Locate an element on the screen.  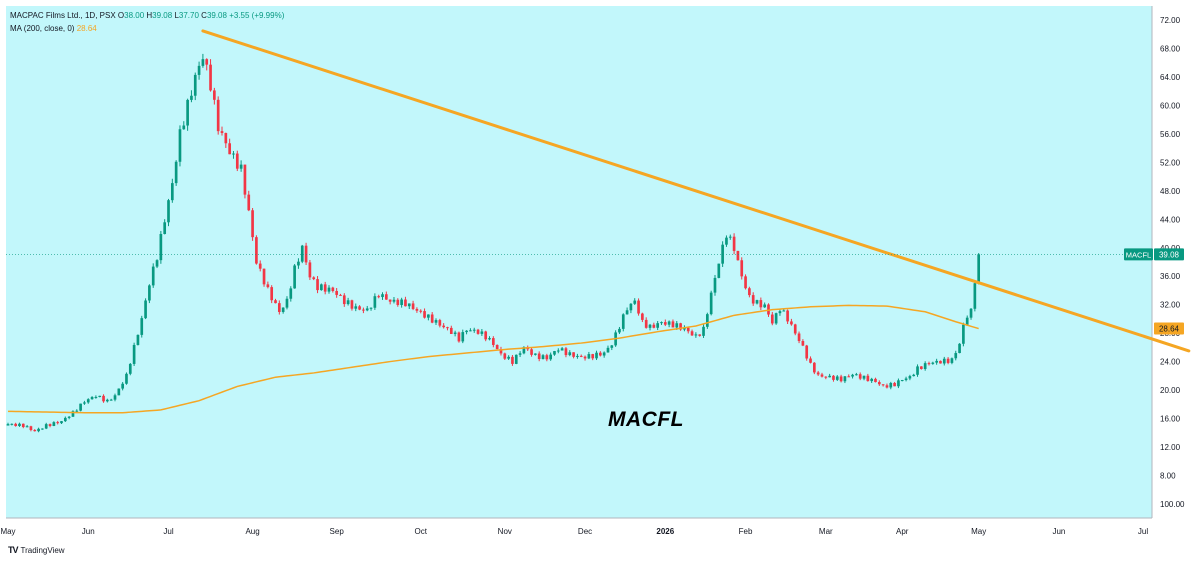
legend-low-label: L is located at coordinates (176, 15).